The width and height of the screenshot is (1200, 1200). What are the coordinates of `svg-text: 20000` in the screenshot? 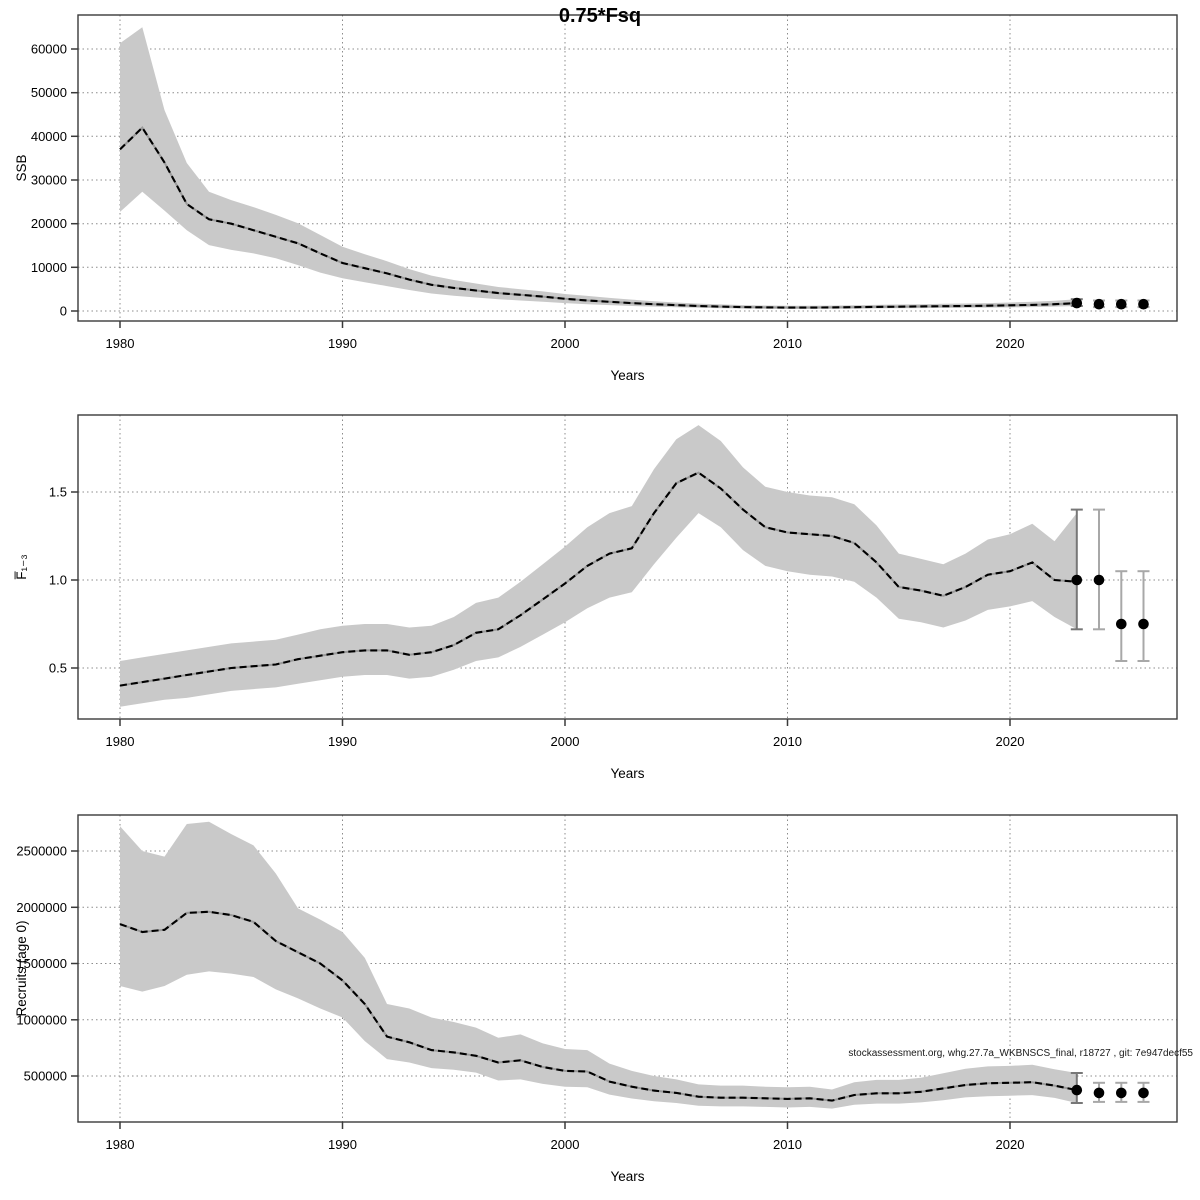 It's located at (49, 223).